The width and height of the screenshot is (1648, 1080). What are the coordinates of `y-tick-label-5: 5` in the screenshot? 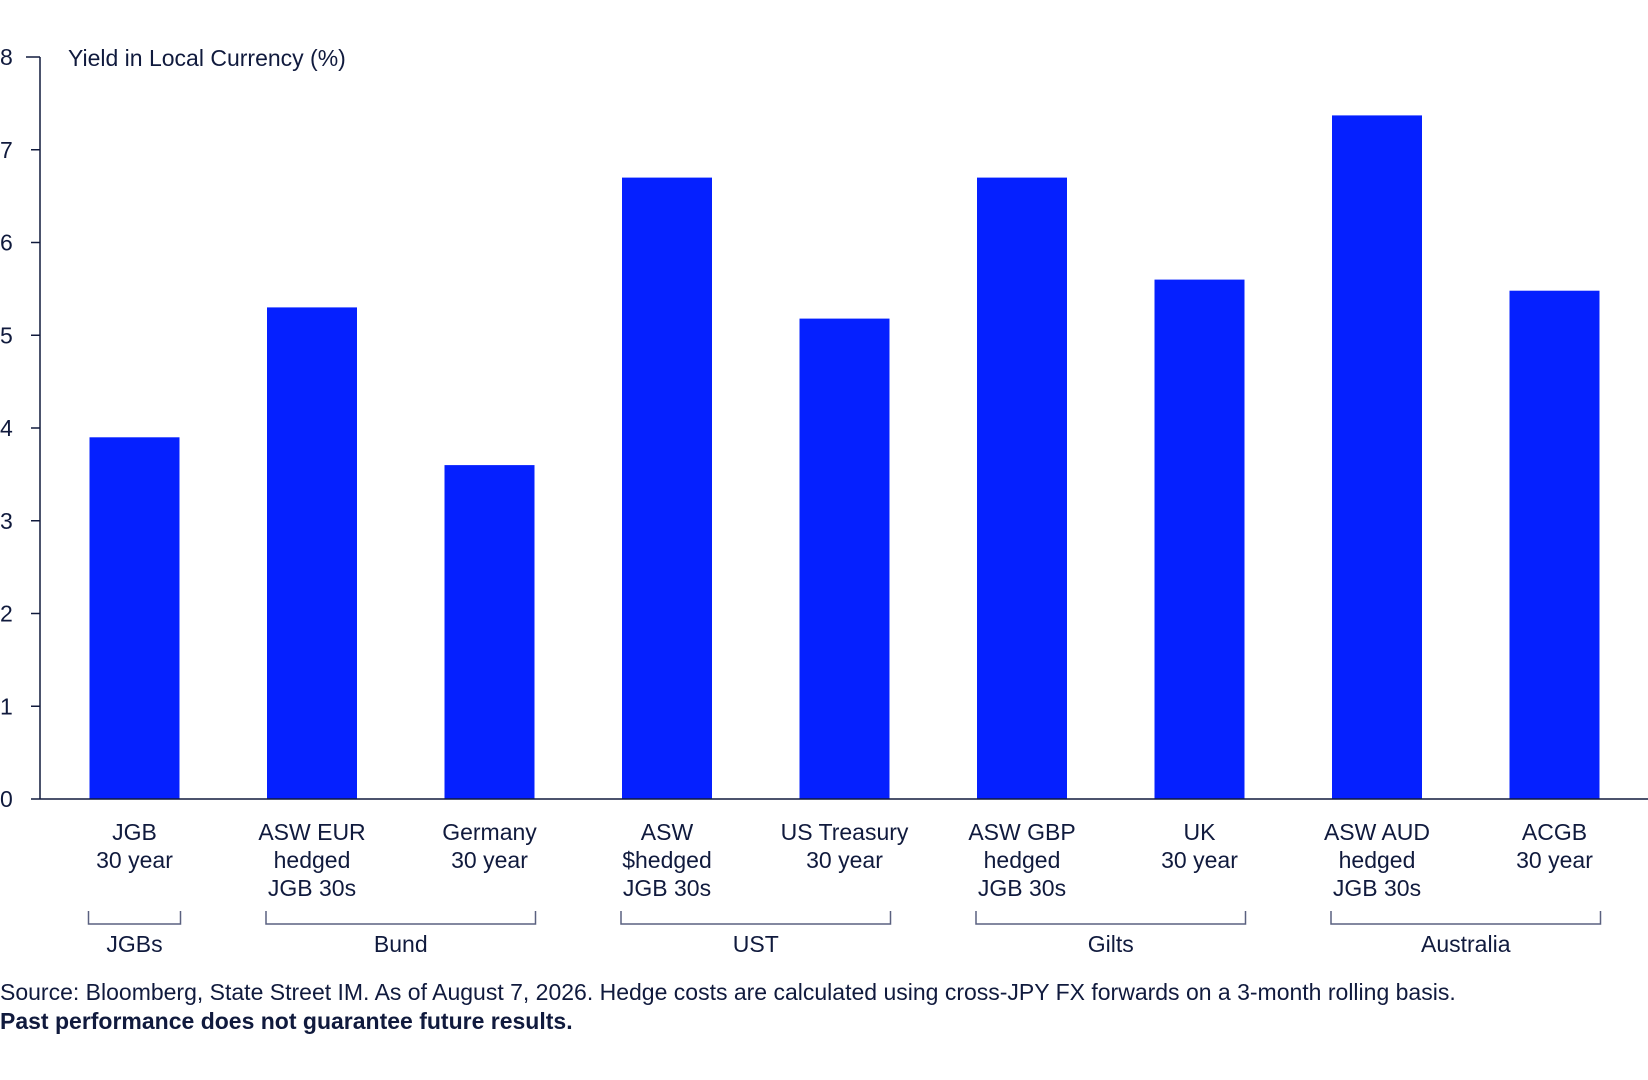 It's located at (6, 335).